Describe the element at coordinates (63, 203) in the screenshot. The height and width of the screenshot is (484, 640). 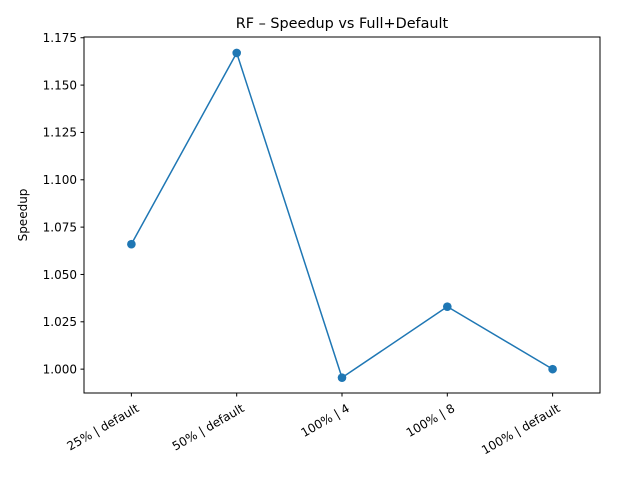
I see `y-ticks: 1.000 1.025 1.050 1.075 1.100 1.125 1.150 1.175` at that location.